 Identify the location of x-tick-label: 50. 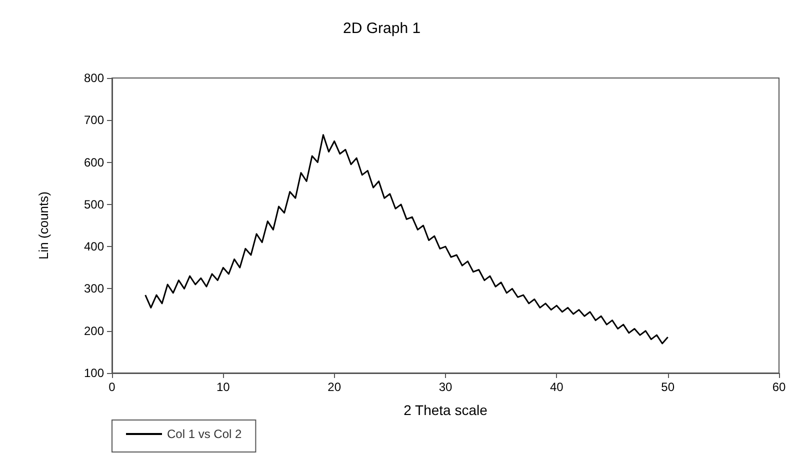
(668, 387).